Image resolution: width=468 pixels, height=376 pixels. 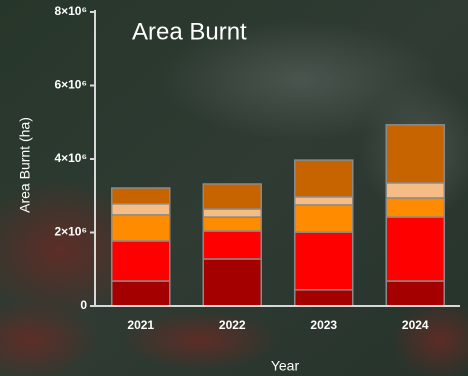 I want to click on x-tick-label: 2022, so click(x=232, y=325).